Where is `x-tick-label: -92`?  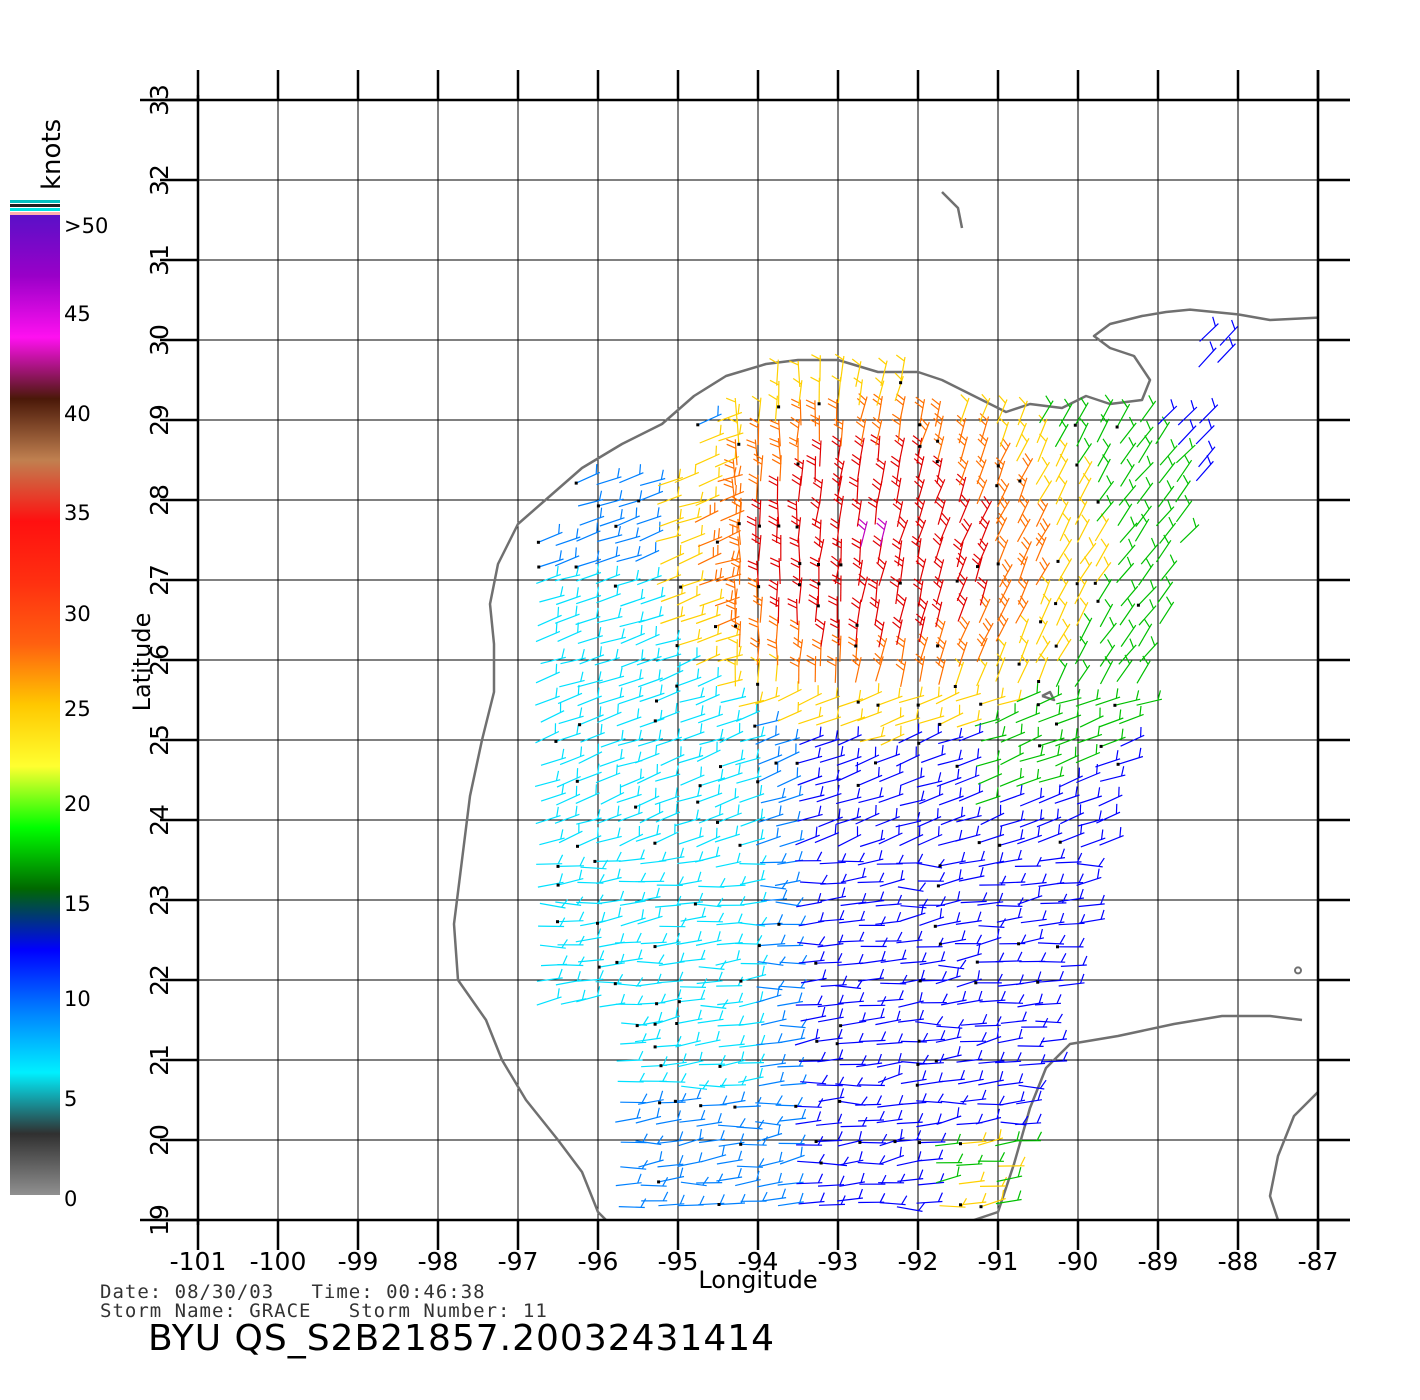 x-tick-label: -92 is located at coordinates (918, 1261).